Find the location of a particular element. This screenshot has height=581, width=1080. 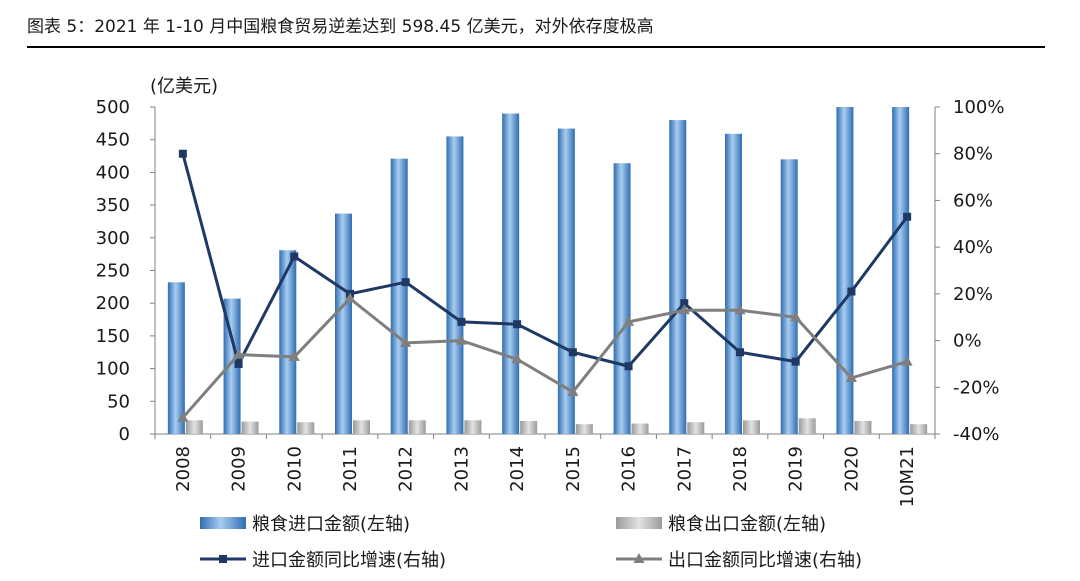

bar-import-2015 is located at coordinates (566, 281).